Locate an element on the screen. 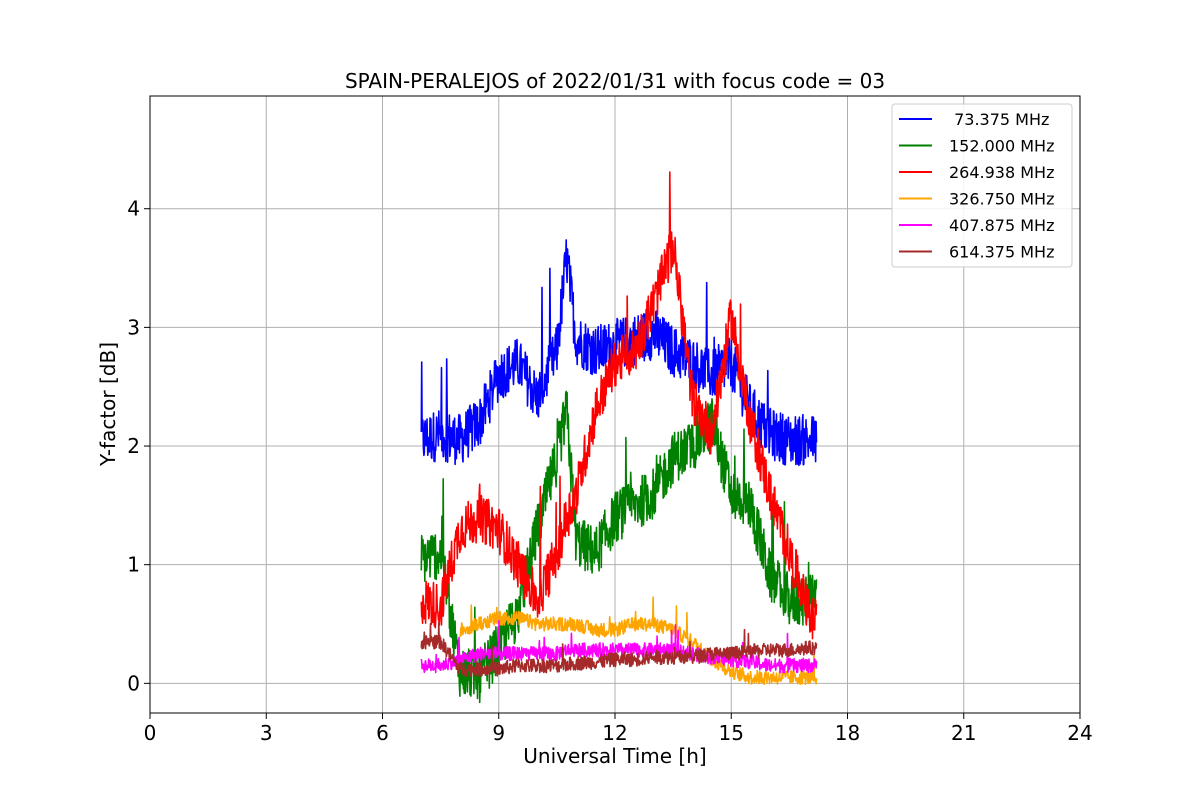 Image resolution: width=1200 pixels, height=800 pixels. legend-entry: 614.375 MHz is located at coordinates (1001, 252).